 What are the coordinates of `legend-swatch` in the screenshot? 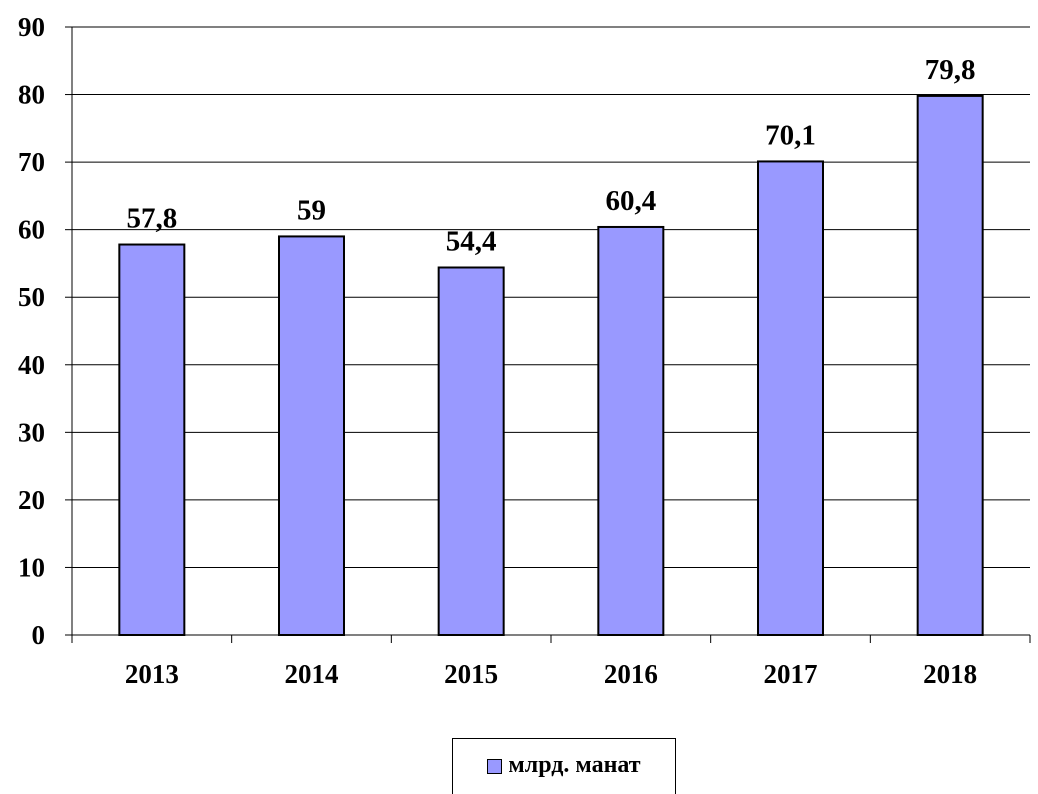 It's located at (495, 766).